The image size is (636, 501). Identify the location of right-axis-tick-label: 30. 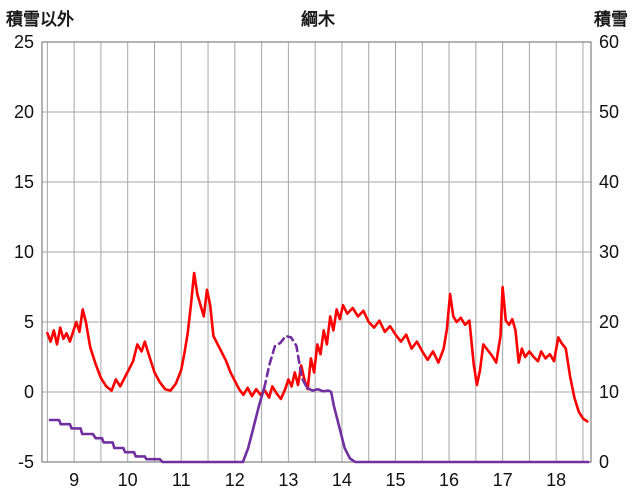
(609, 252).